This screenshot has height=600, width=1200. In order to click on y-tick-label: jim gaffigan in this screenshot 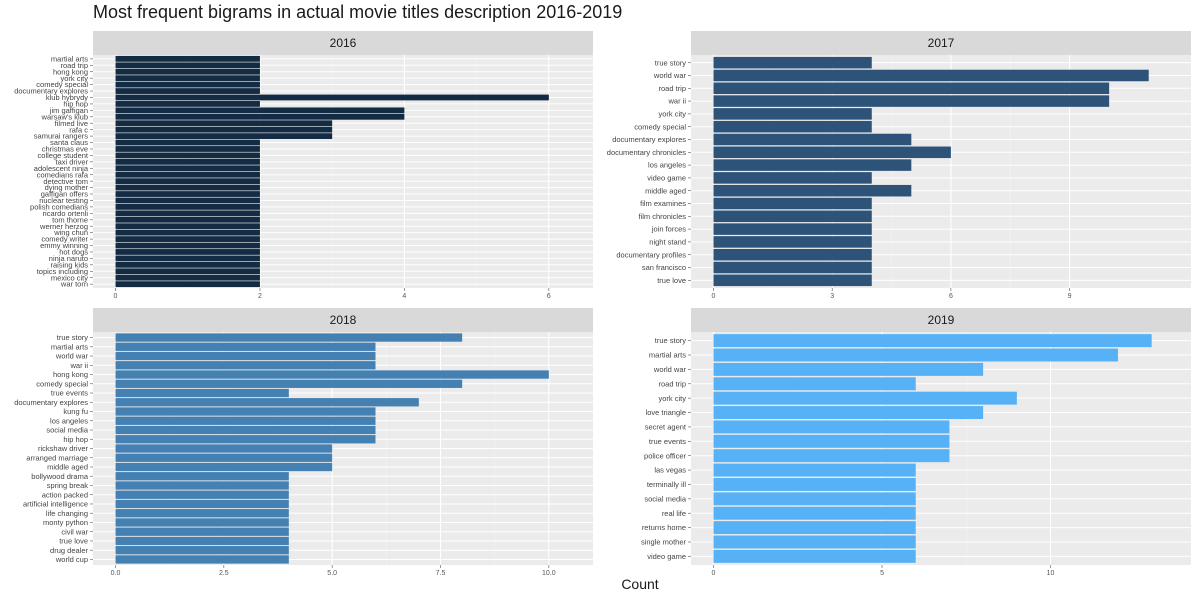, I will do `click(68, 110)`.